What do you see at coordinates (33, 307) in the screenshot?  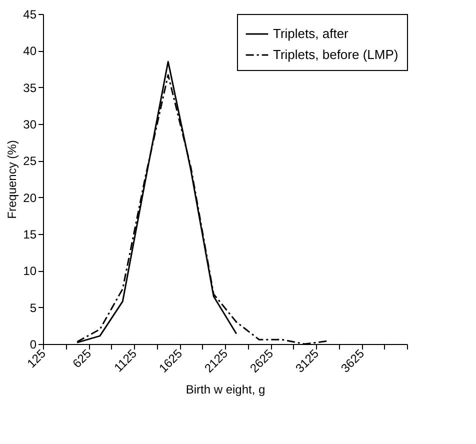 I see `y-tick-label: 5` at bounding box center [33, 307].